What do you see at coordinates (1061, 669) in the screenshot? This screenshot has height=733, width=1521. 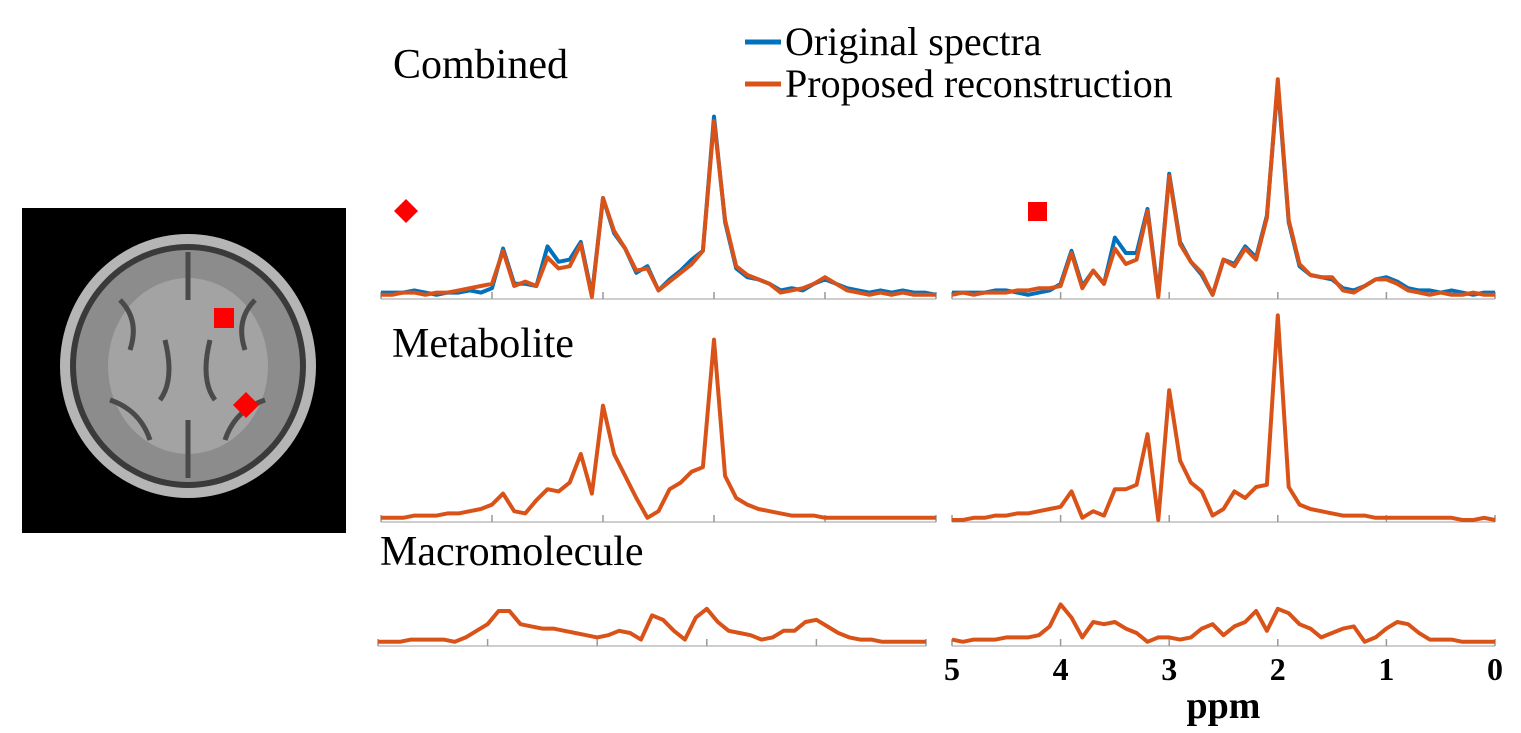 I see `x-tick-label: 4` at bounding box center [1061, 669].